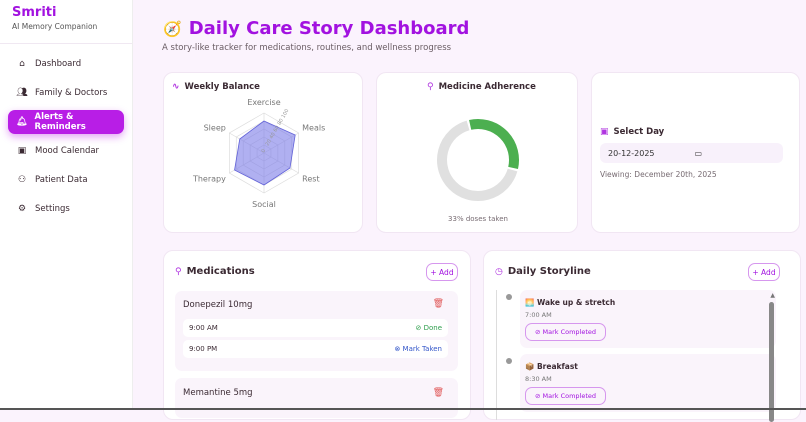  What do you see at coordinates (631, 153) in the screenshot?
I see `date-value: 20-12-2025` at bounding box center [631, 153].